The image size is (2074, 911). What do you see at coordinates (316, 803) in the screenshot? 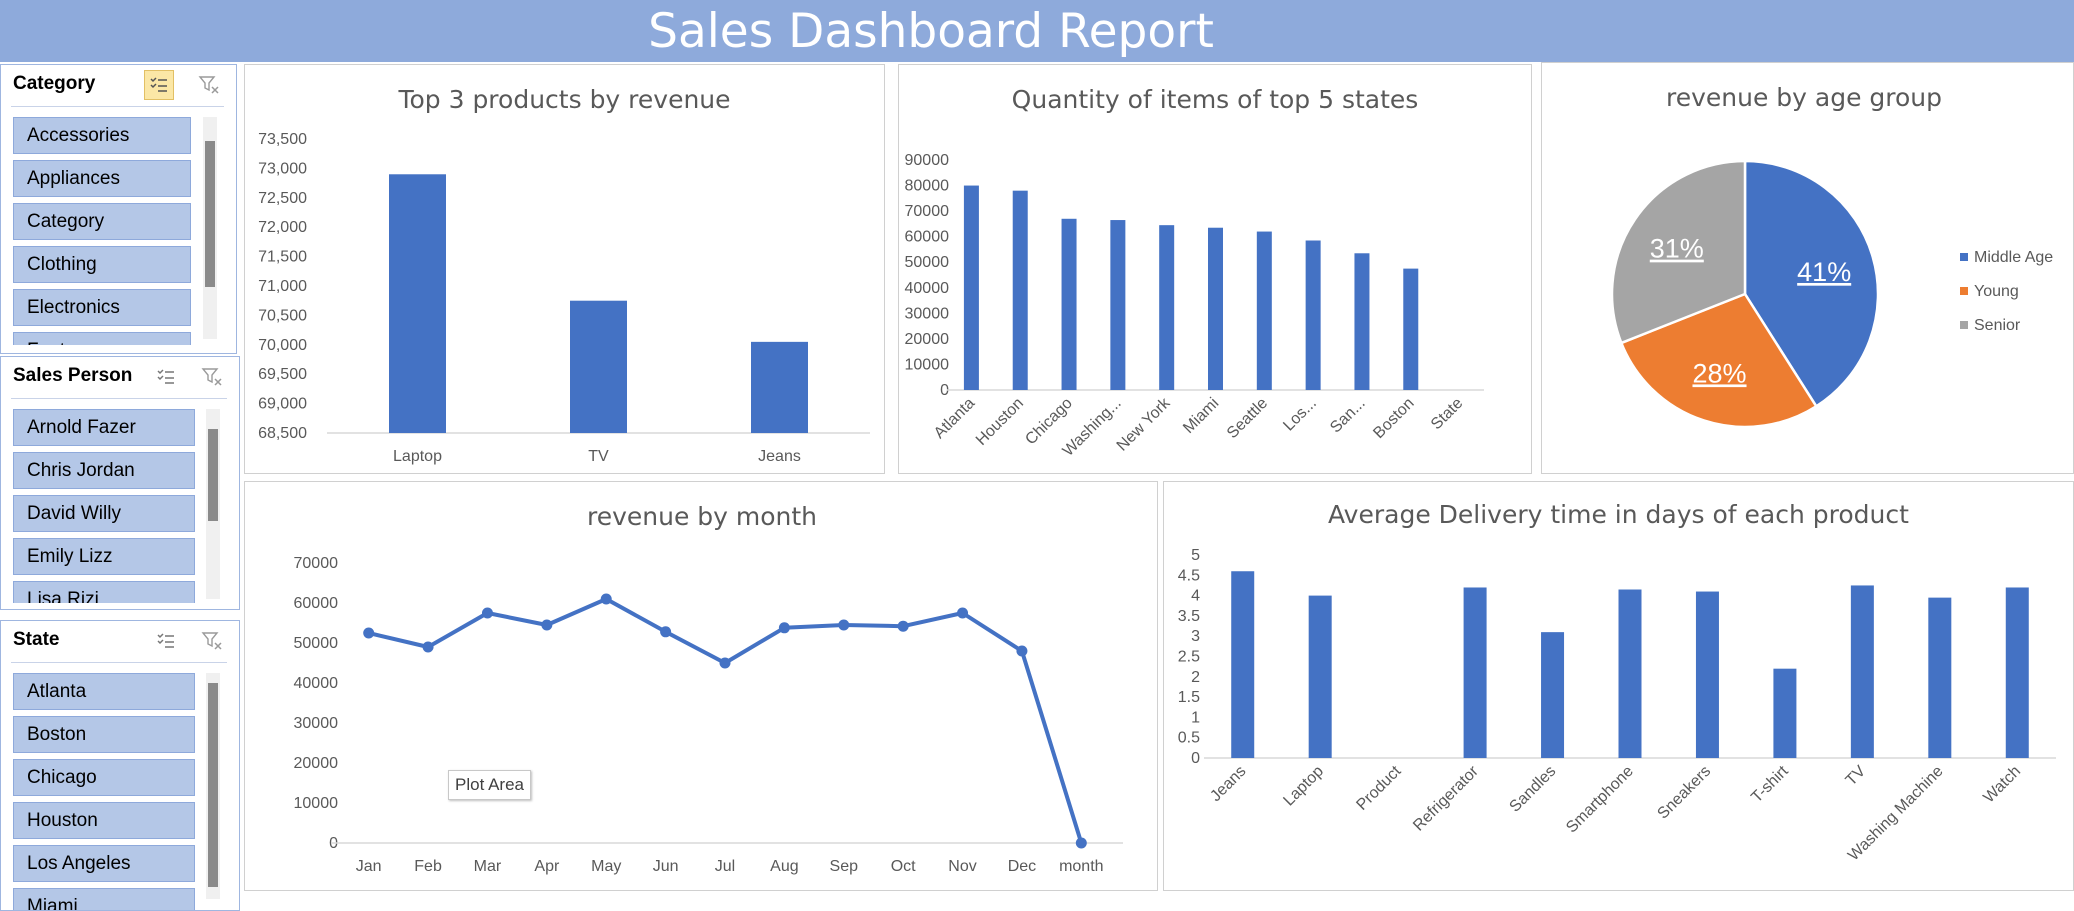
I see `y-tick-label: 10000` at bounding box center [316, 803].